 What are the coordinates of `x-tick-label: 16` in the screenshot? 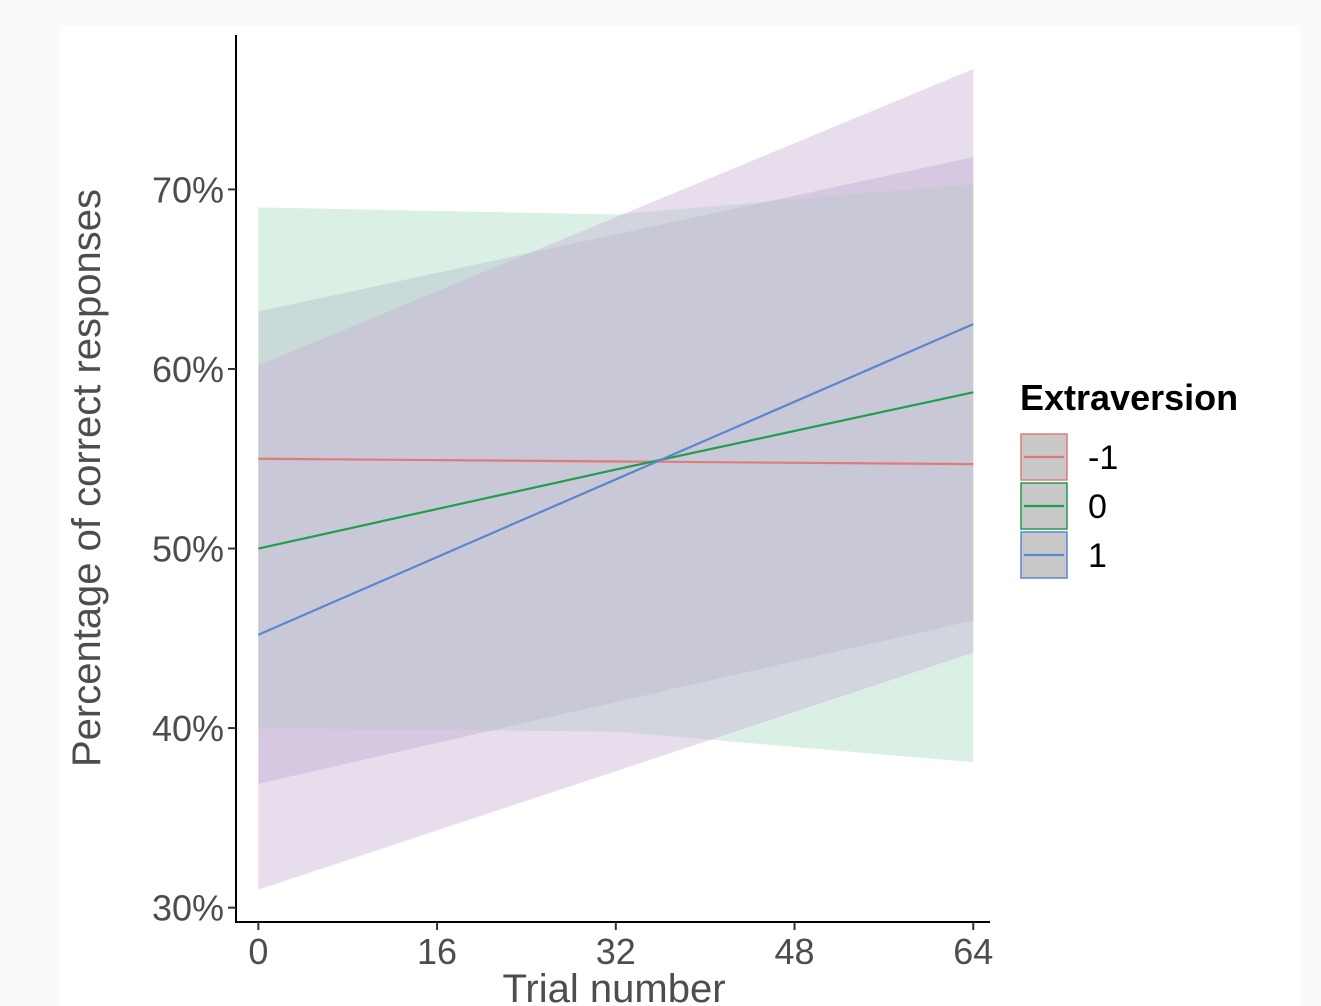 It's located at (437, 951).